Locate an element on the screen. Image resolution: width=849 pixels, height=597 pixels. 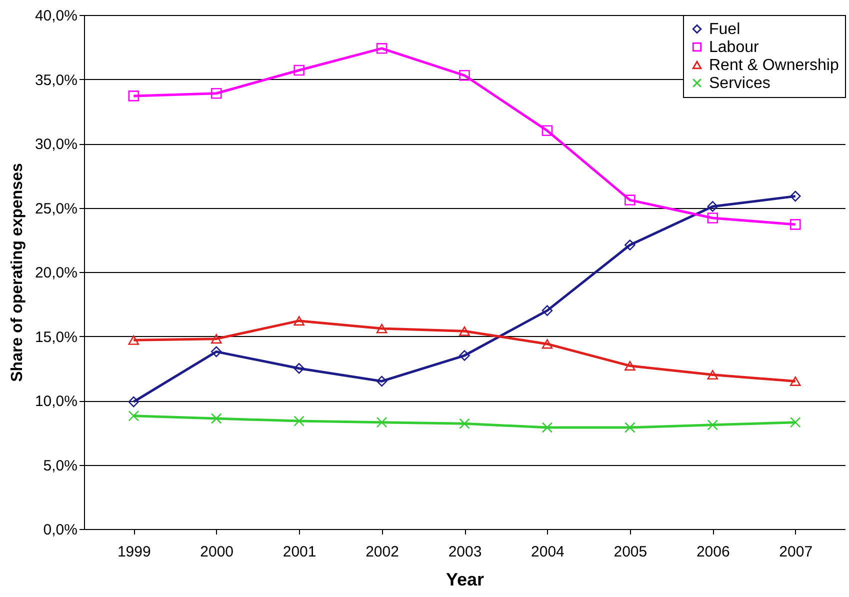
x-tick-label: 2005 is located at coordinates (631, 552).